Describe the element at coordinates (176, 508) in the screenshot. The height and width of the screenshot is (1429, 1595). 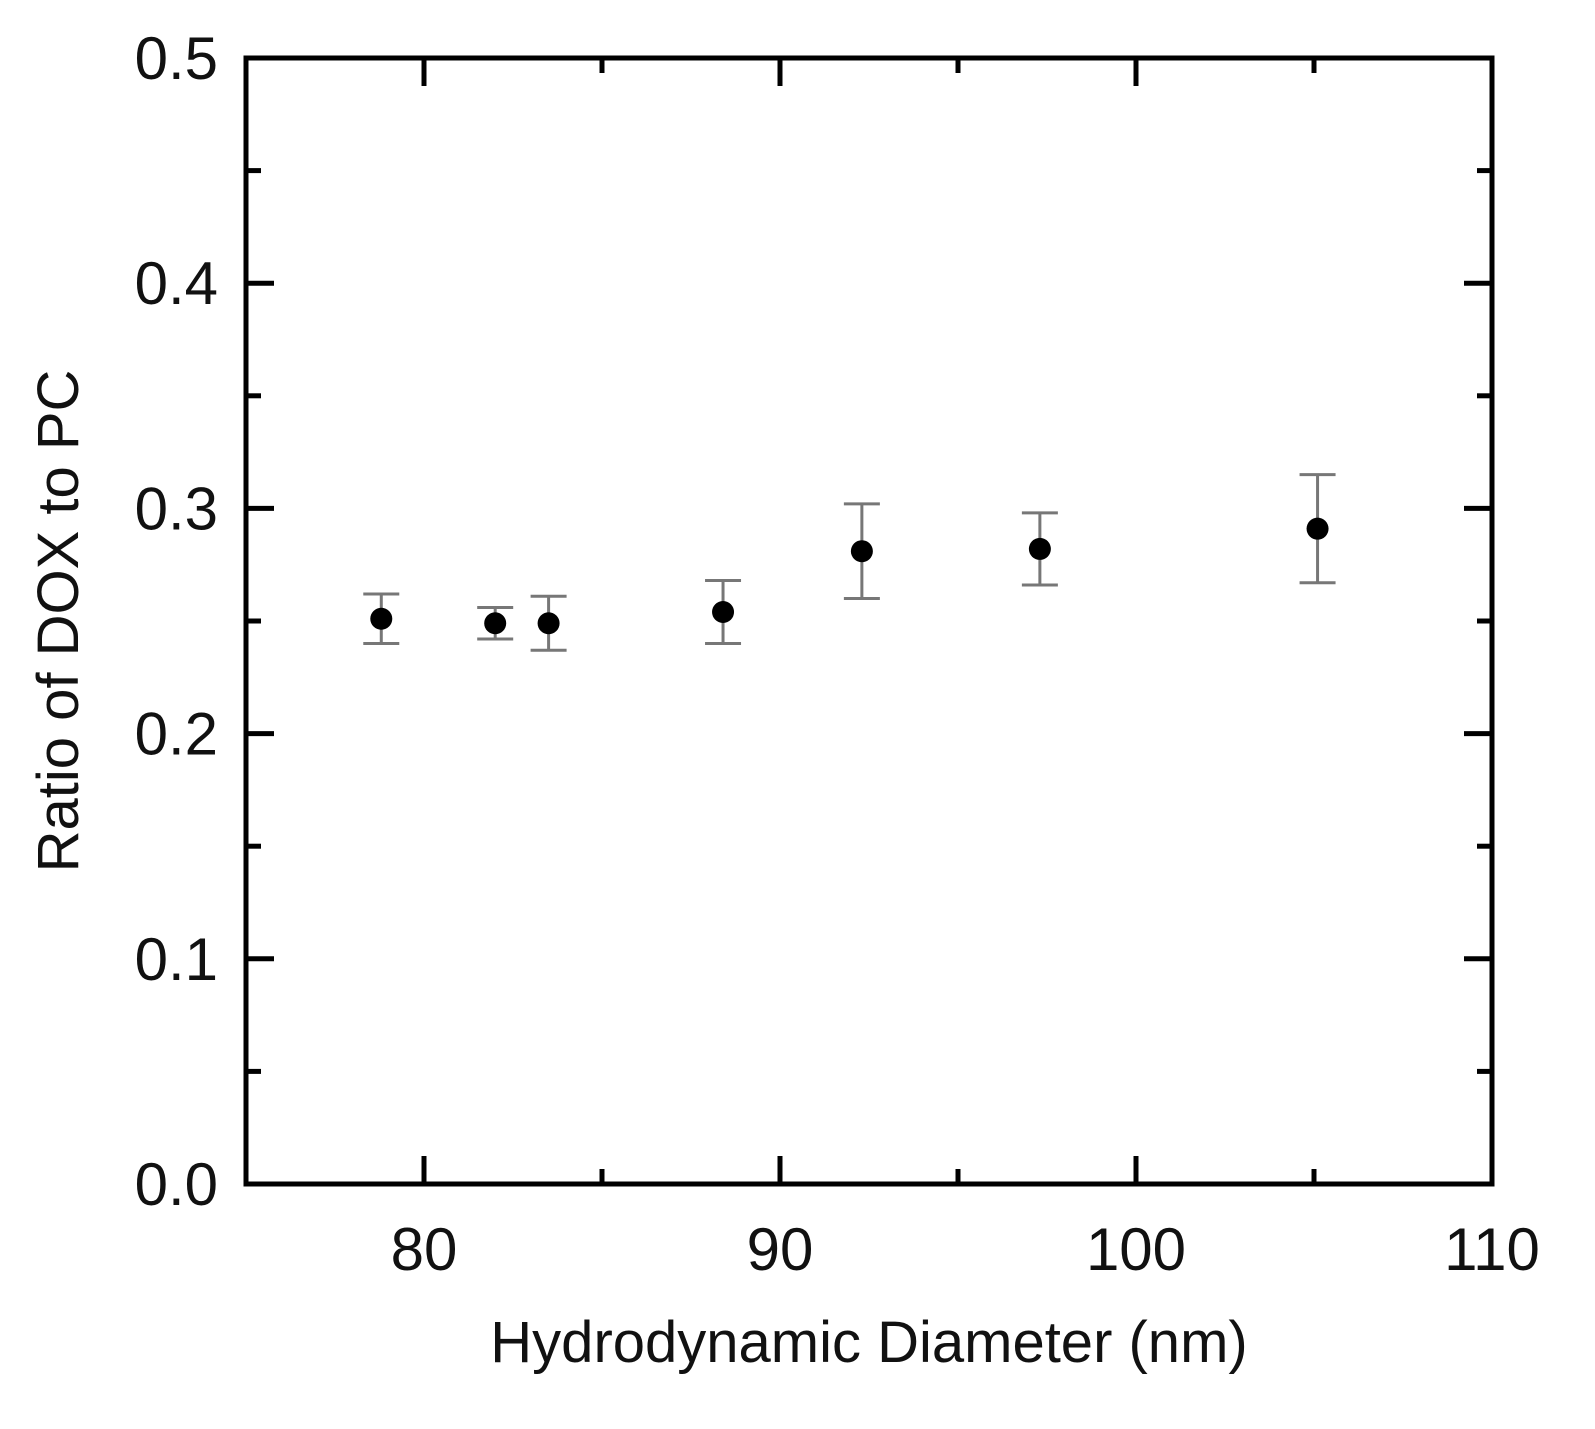
I see `y-tick-label: 0.3` at that location.